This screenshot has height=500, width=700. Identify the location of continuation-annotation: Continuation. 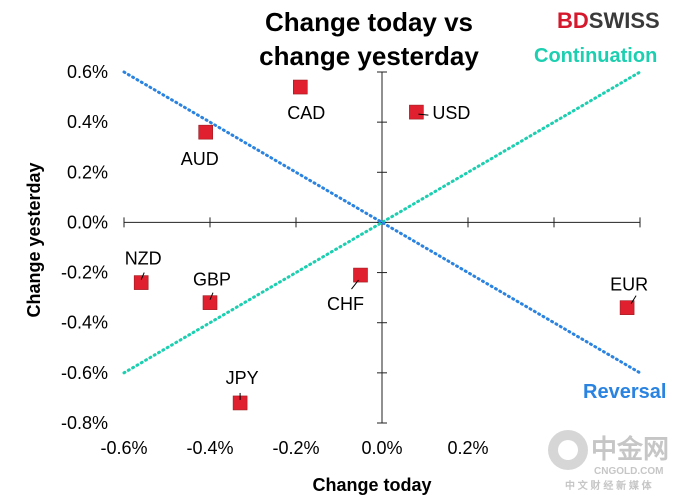
(595, 56).